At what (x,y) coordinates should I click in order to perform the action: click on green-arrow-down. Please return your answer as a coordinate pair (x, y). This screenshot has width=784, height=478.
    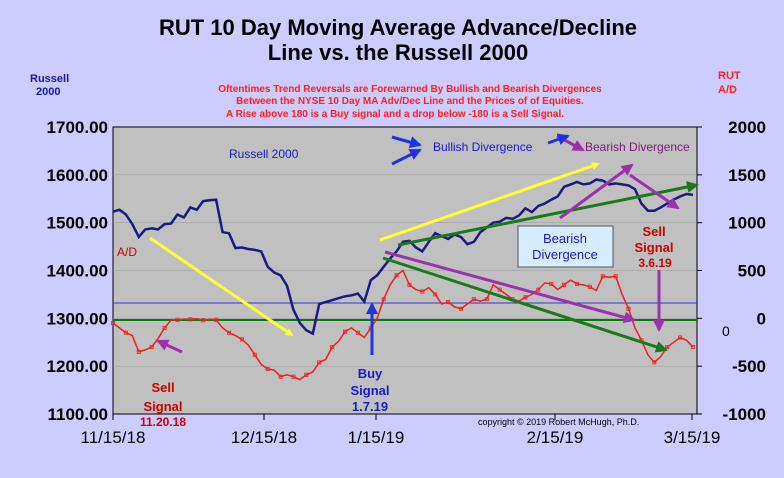
    Looking at the image, I should click on (525, 304).